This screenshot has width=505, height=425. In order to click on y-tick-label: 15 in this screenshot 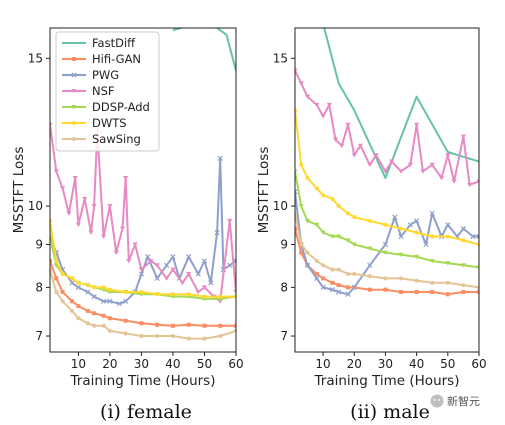, I will do `click(280, 58)`.